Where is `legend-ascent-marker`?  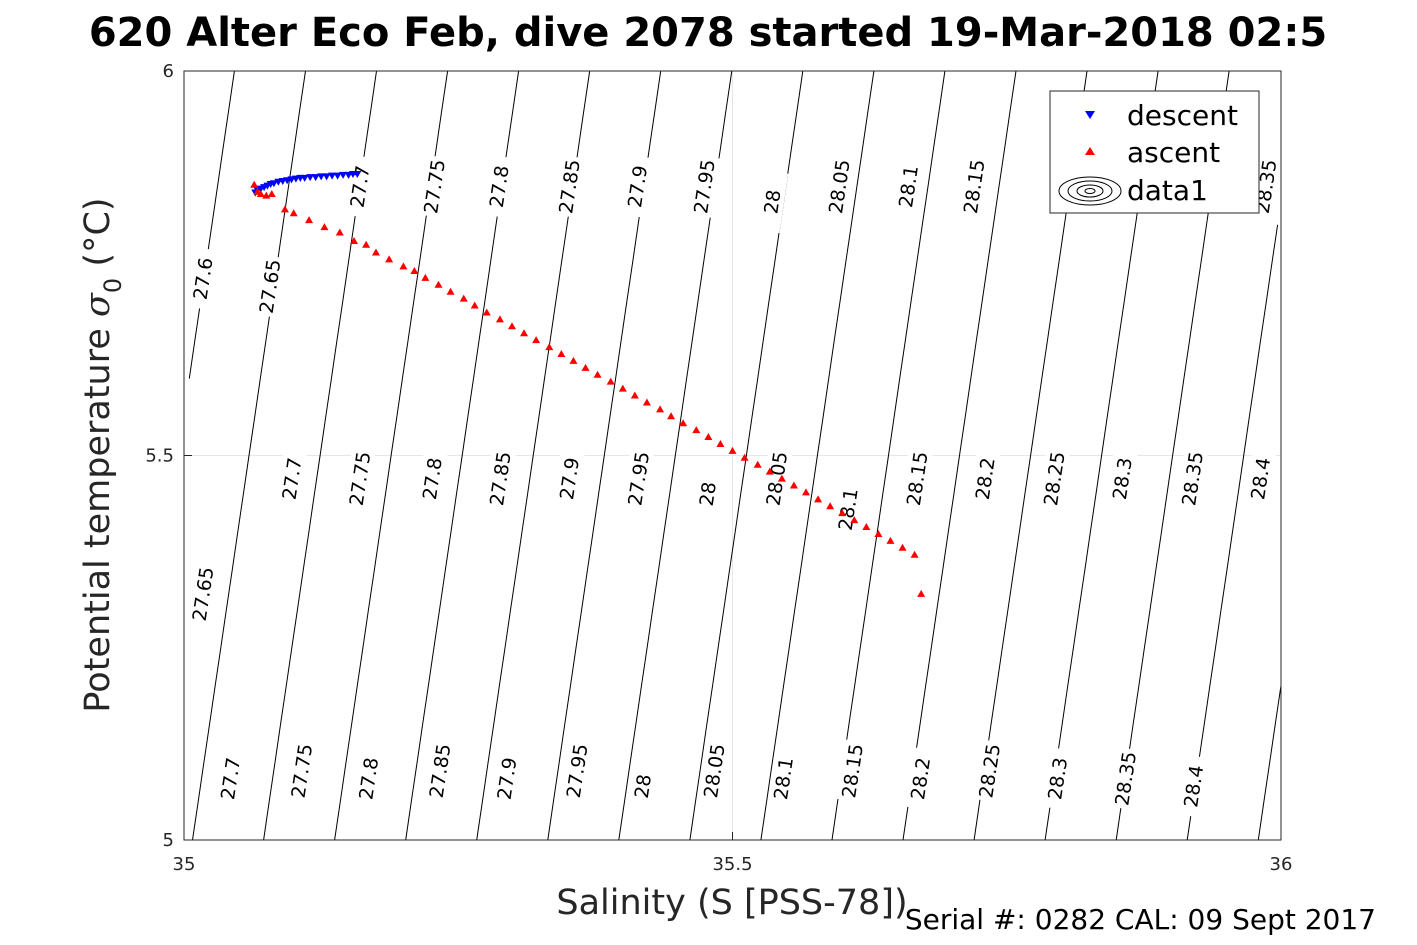 legend-ascent-marker is located at coordinates (1090, 151).